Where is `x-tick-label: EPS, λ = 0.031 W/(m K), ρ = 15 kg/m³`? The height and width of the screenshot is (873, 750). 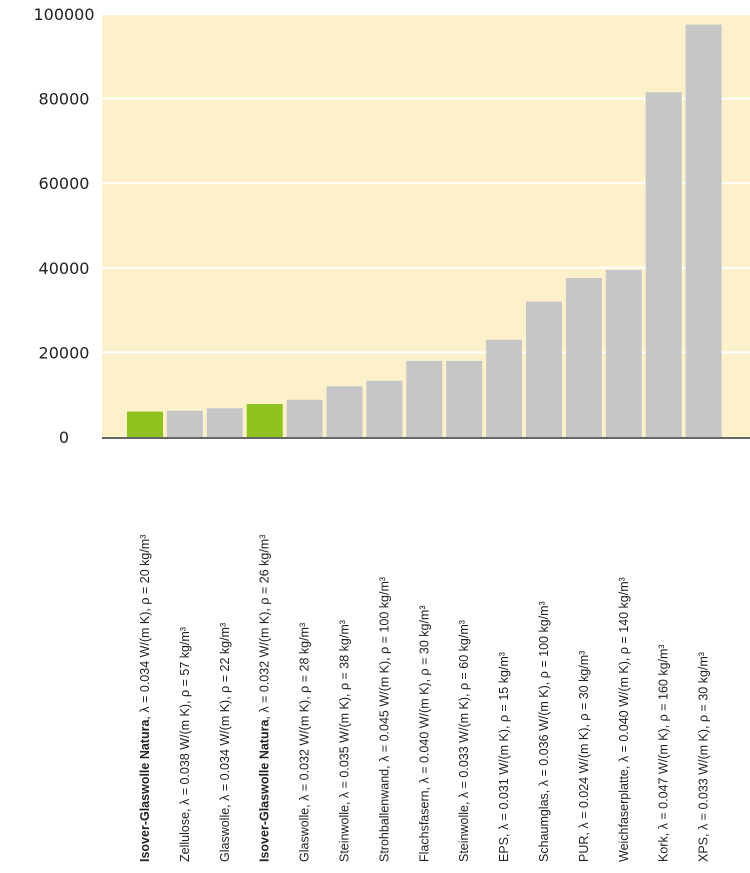
x-tick-label: EPS, λ = 0.031 W/(m K), ρ = 15 kg/m³ is located at coordinates (504, 757).